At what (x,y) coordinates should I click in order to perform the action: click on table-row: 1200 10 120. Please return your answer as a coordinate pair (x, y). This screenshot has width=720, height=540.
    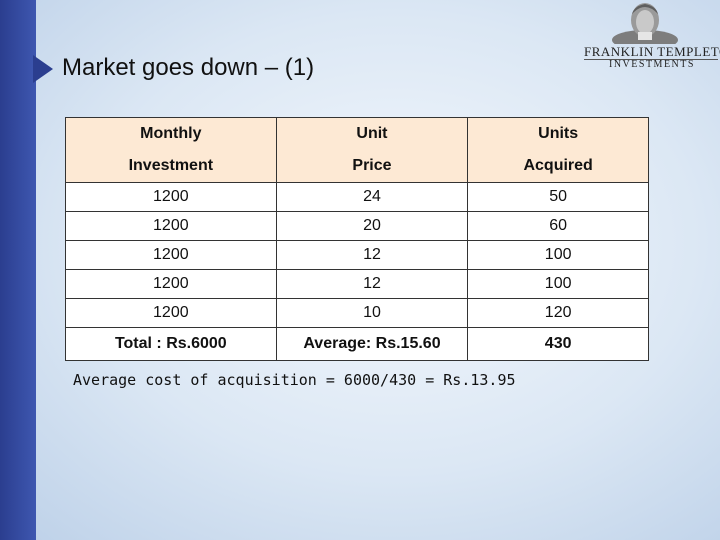
    Looking at the image, I should click on (357, 313).